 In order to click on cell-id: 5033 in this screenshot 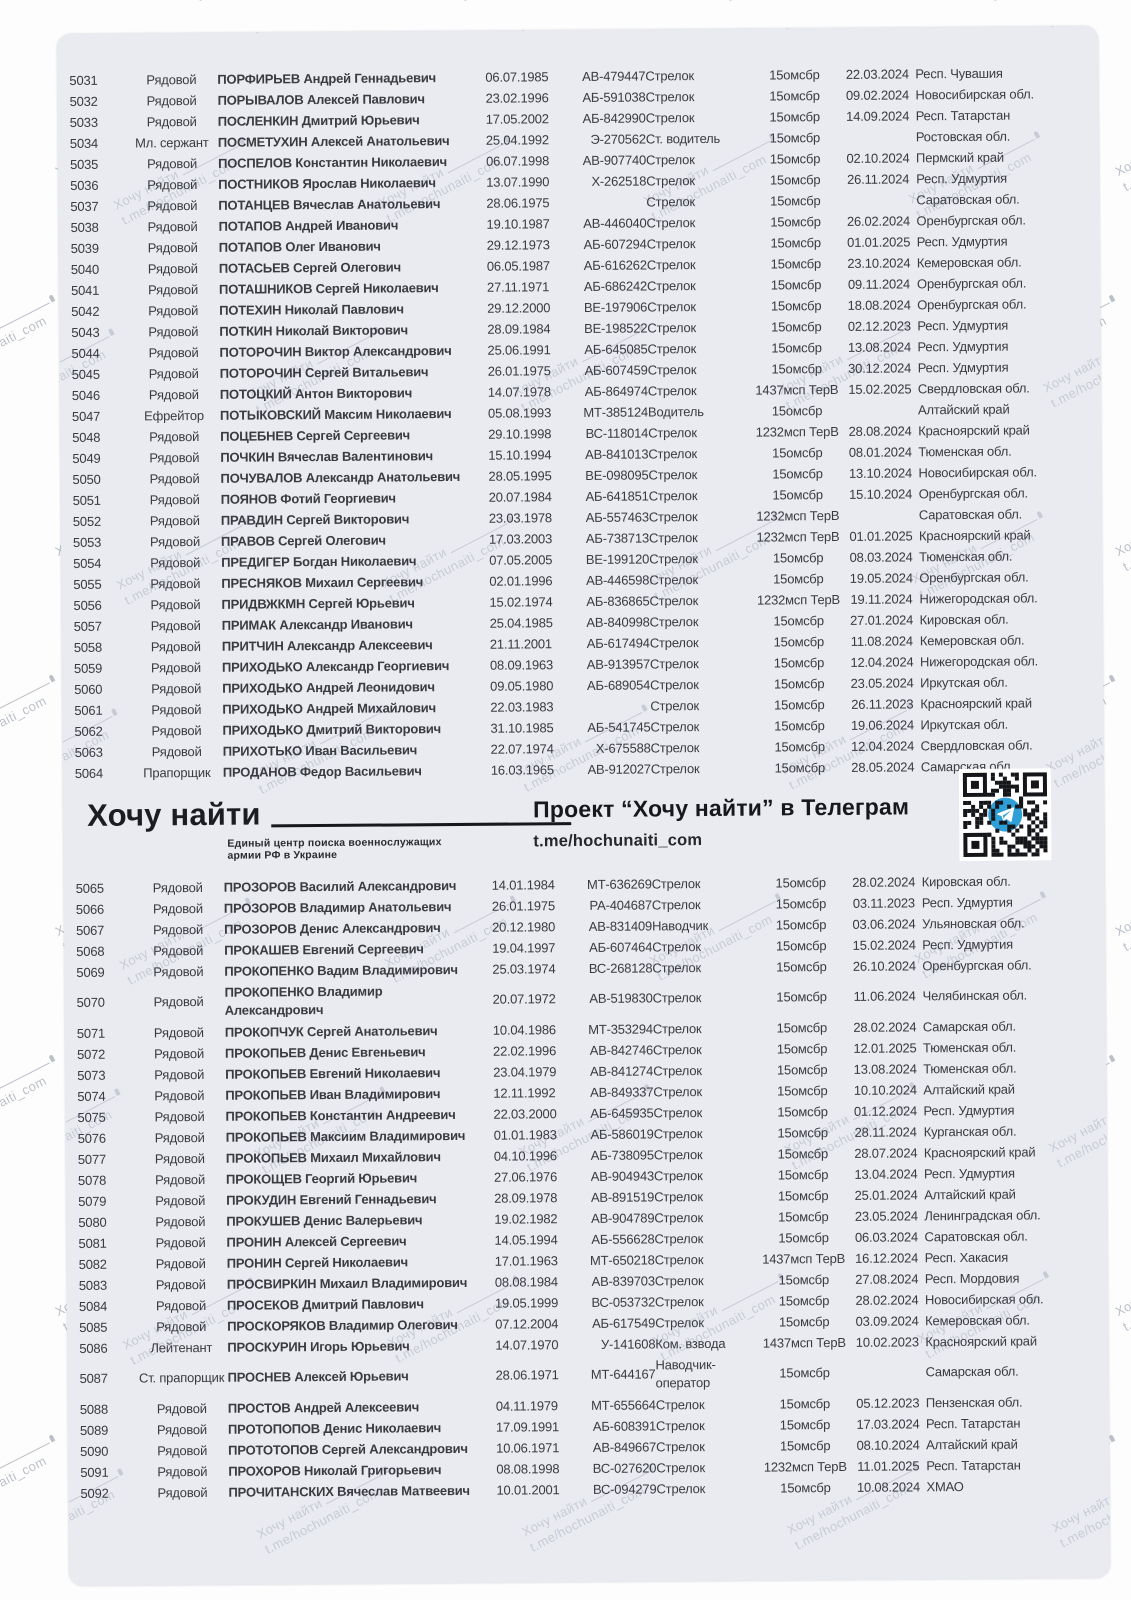, I will do `click(83, 122)`.